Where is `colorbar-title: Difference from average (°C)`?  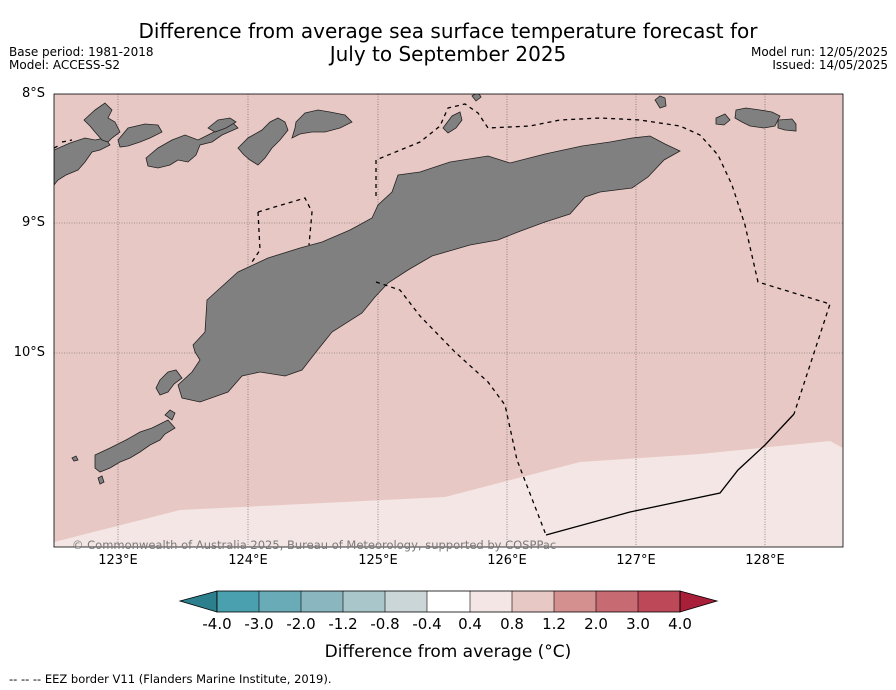
colorbar-title: Difference from average (°C) is located at coordinates (448, 652).